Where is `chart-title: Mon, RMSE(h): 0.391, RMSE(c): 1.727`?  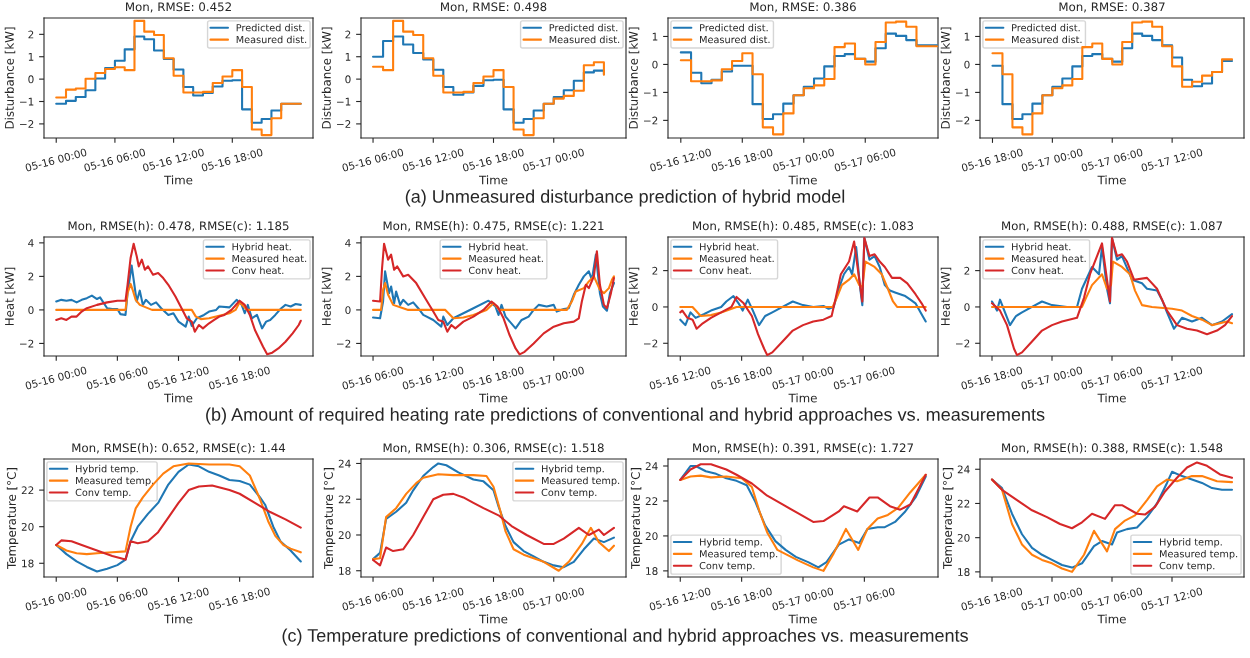
chart-title: Mon, RMSE(h): 0.391, RMSE(c): 1.727 is located at coordinates (803, 448).